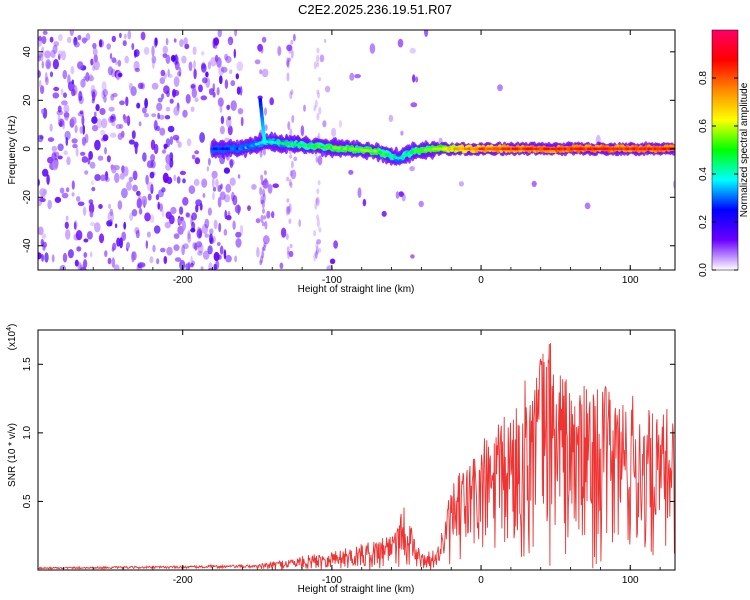 This screenshot has width=750, height=600. I want to click on x-tick-label: -200, so click(183, 280).